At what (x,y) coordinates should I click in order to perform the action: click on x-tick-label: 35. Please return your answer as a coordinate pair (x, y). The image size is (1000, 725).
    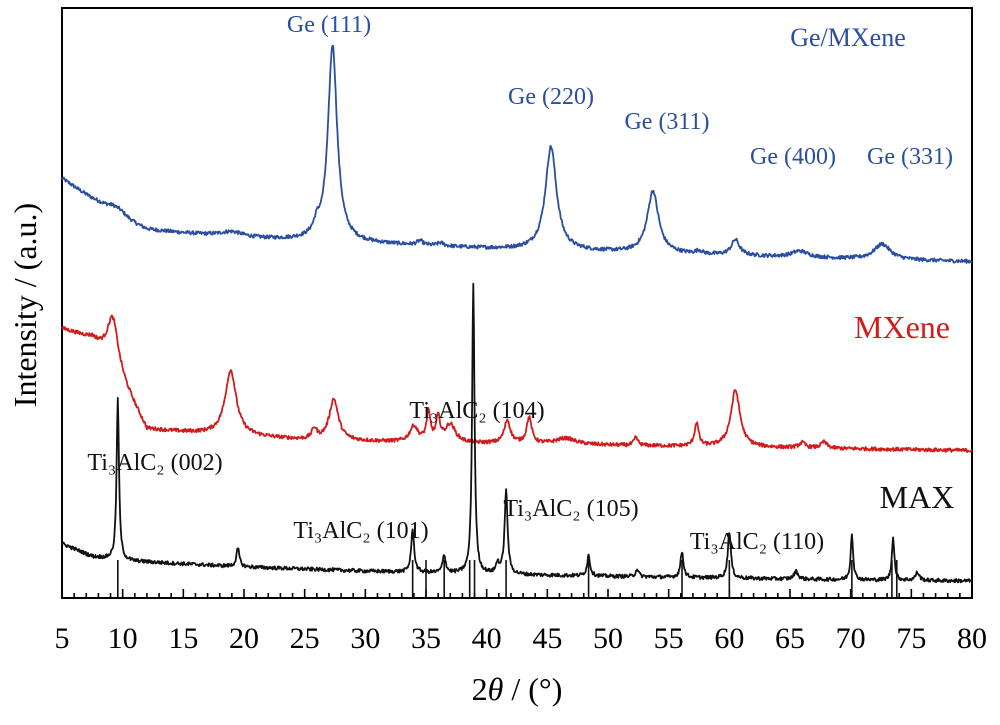
    Looking at the image, I should click on (426, 638).